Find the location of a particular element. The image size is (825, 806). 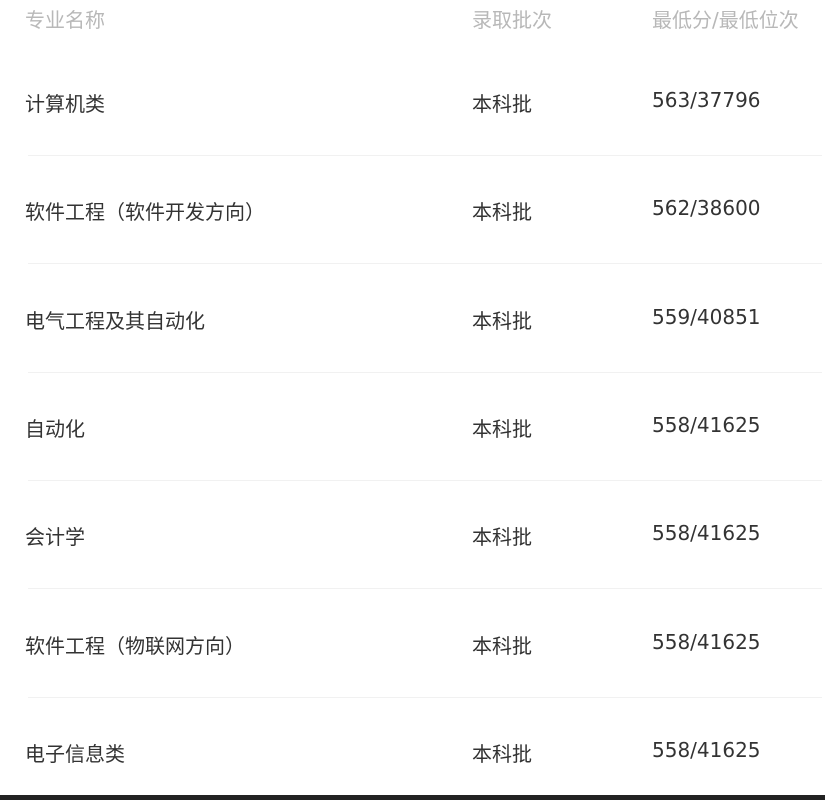

header-score-rank: 最低分/最低位次 is located at coordinates (725, 20).